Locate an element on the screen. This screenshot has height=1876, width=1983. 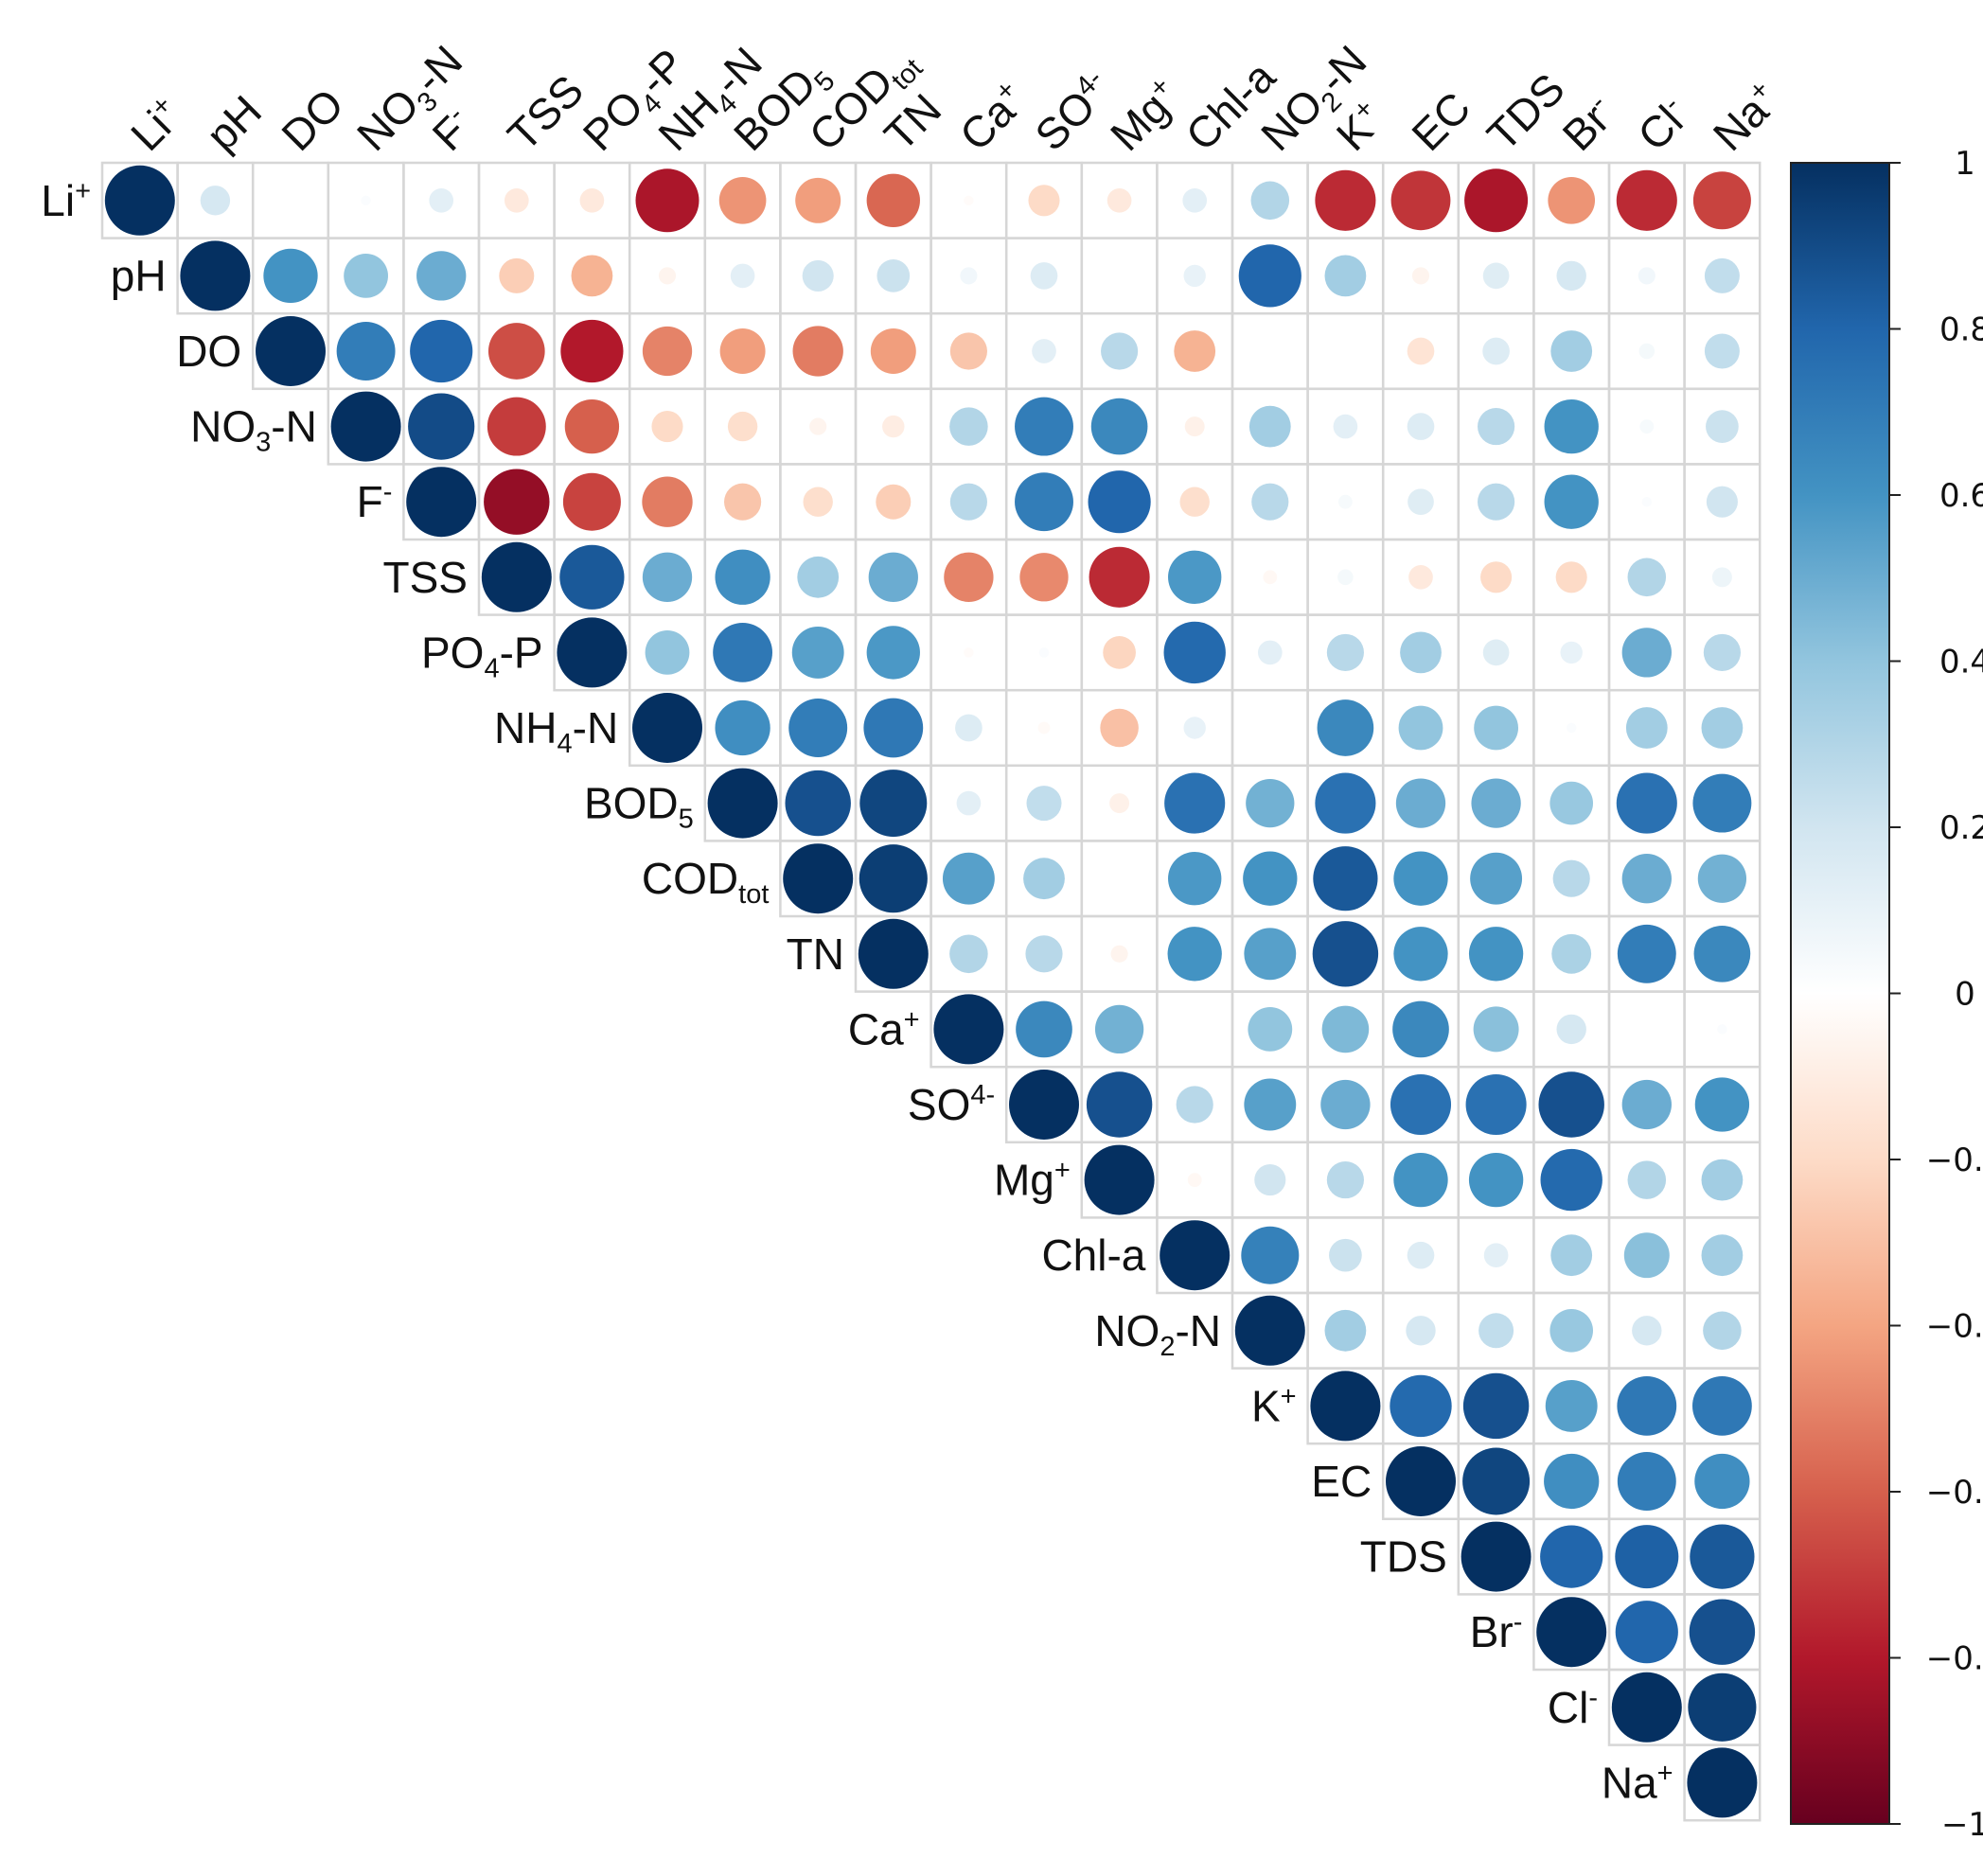
corr-circle-do-chl-a is located at coordinates (1195, 351).